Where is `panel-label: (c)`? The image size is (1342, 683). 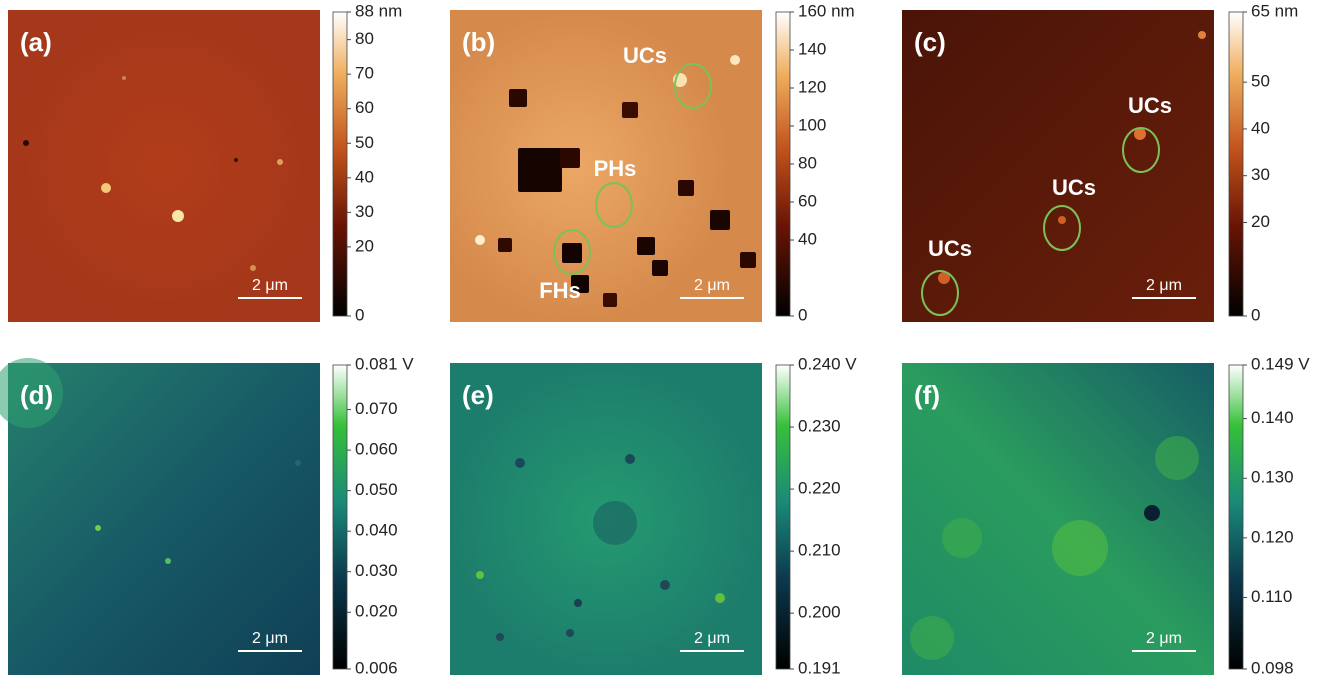
panel-label: (c) is located at coordinates (930, 42).